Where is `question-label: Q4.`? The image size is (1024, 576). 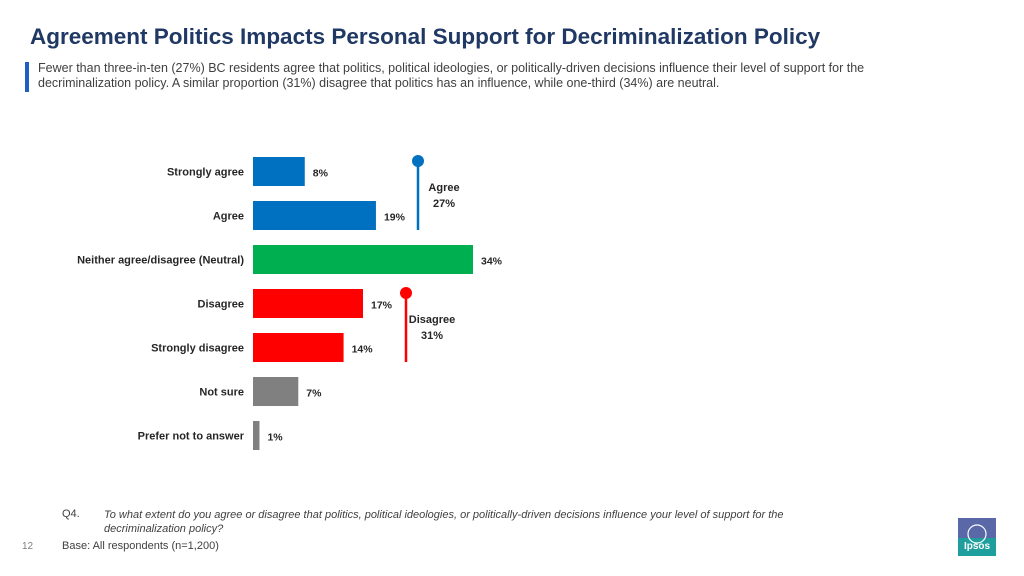
question-label: Q4. is located at coordinates (71, 514).